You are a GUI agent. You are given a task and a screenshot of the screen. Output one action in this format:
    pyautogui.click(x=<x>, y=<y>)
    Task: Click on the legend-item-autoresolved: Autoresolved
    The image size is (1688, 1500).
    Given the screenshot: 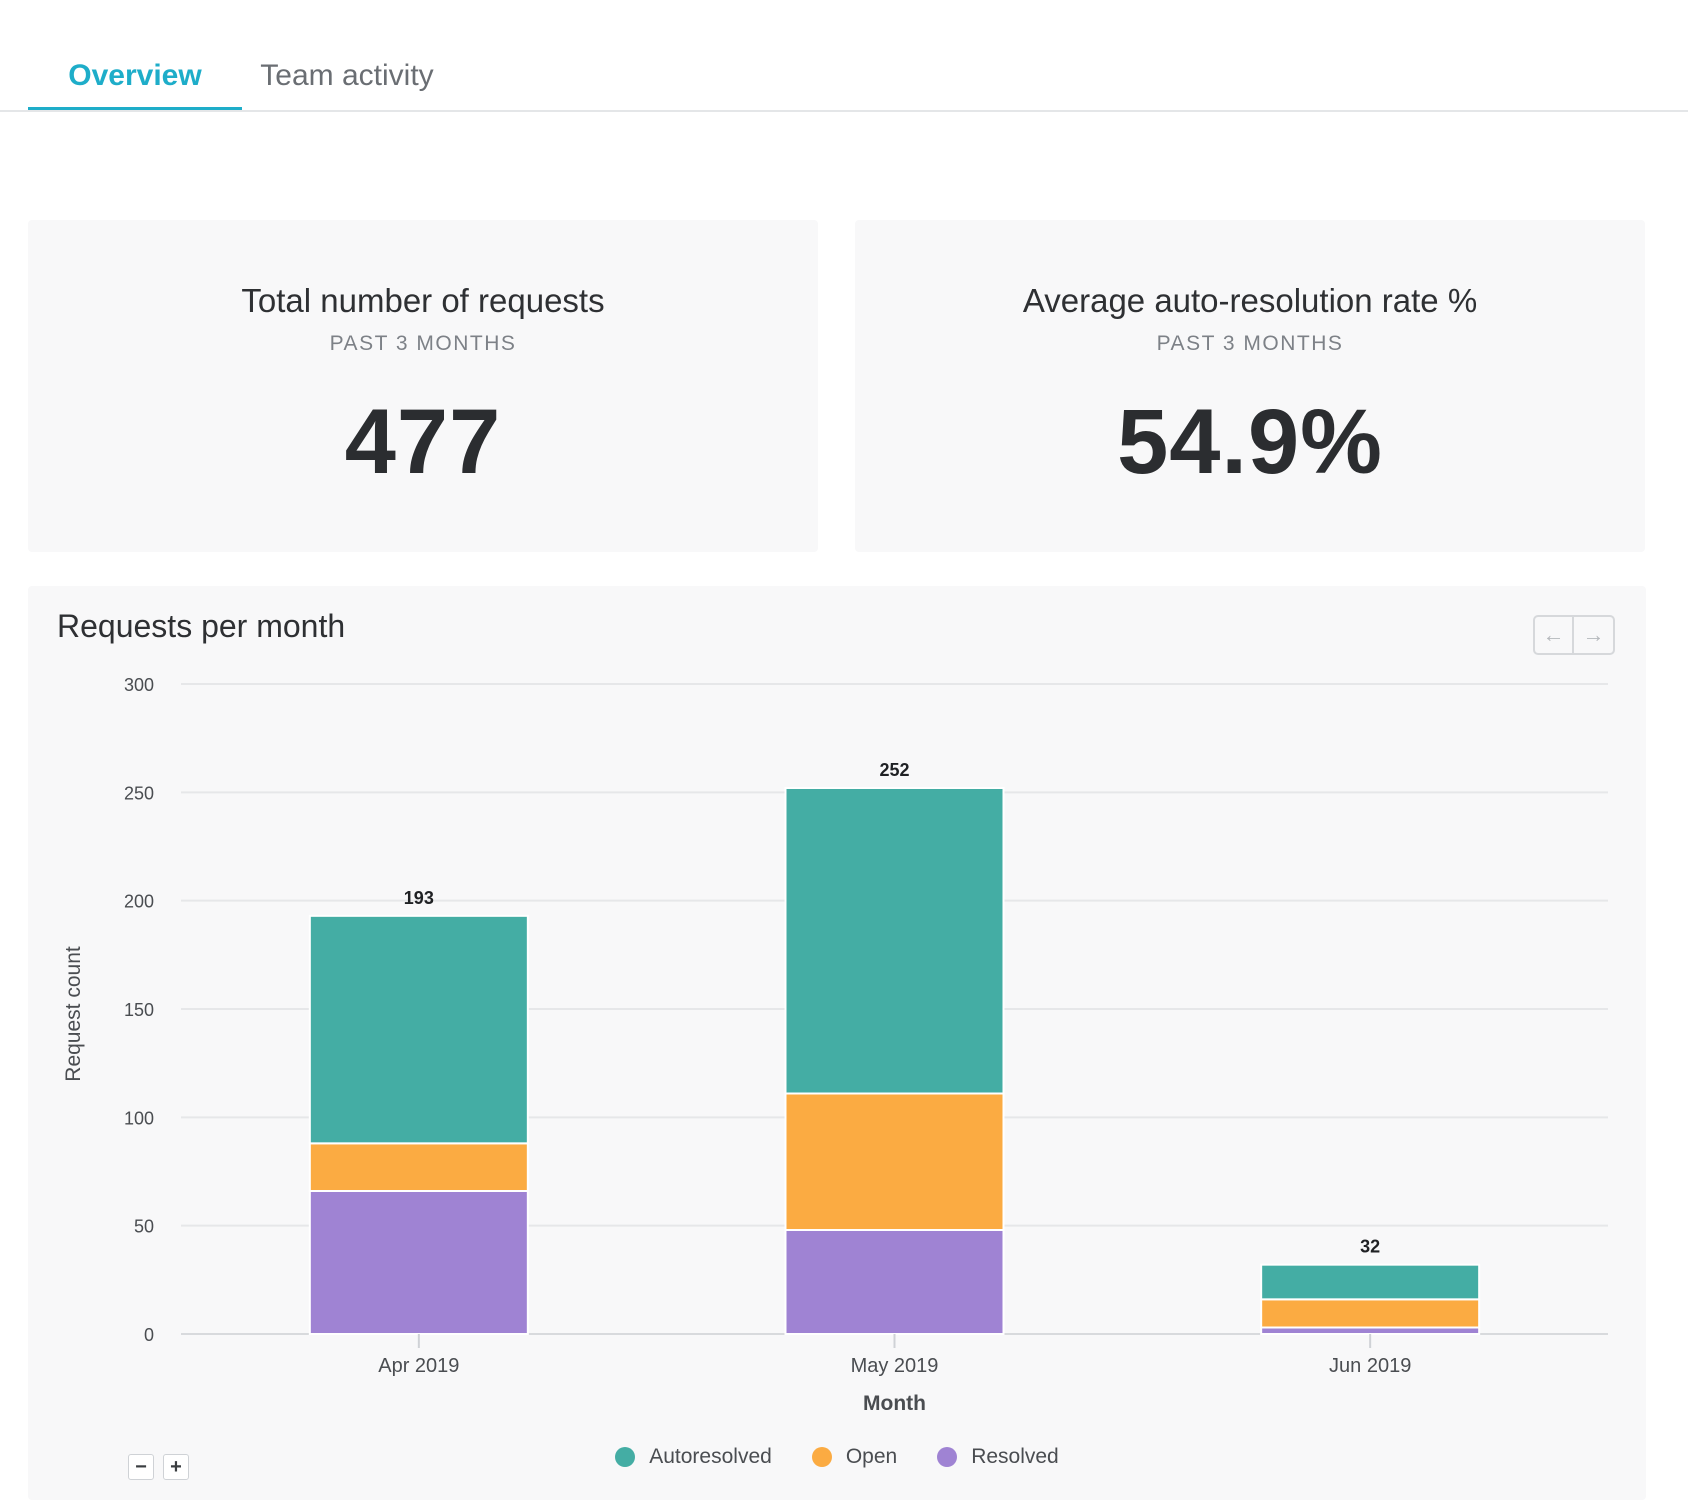 What is the action you would take?
    pyautogui.click(x=693, y=1457)
    